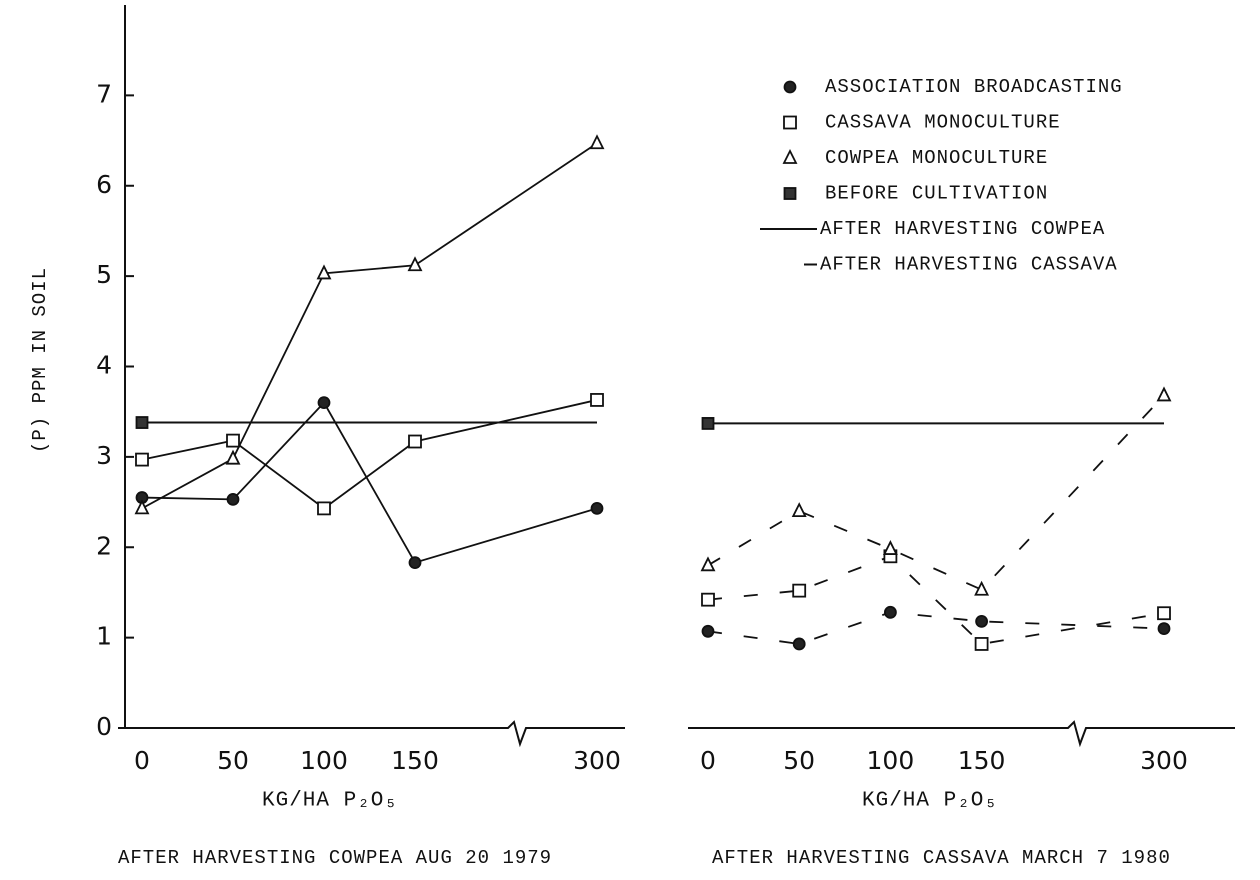  I want to click on y-tick-label: 7, so click(104, 93).